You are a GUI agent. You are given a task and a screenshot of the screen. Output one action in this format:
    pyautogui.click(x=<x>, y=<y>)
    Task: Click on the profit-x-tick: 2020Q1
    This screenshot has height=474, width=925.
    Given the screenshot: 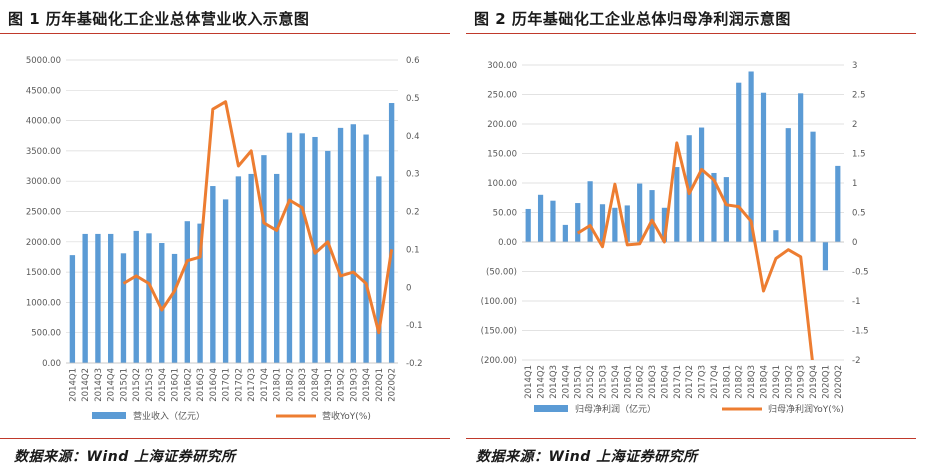 What is the action you would take?
    pyautogui.click(x=826, y=382)
    